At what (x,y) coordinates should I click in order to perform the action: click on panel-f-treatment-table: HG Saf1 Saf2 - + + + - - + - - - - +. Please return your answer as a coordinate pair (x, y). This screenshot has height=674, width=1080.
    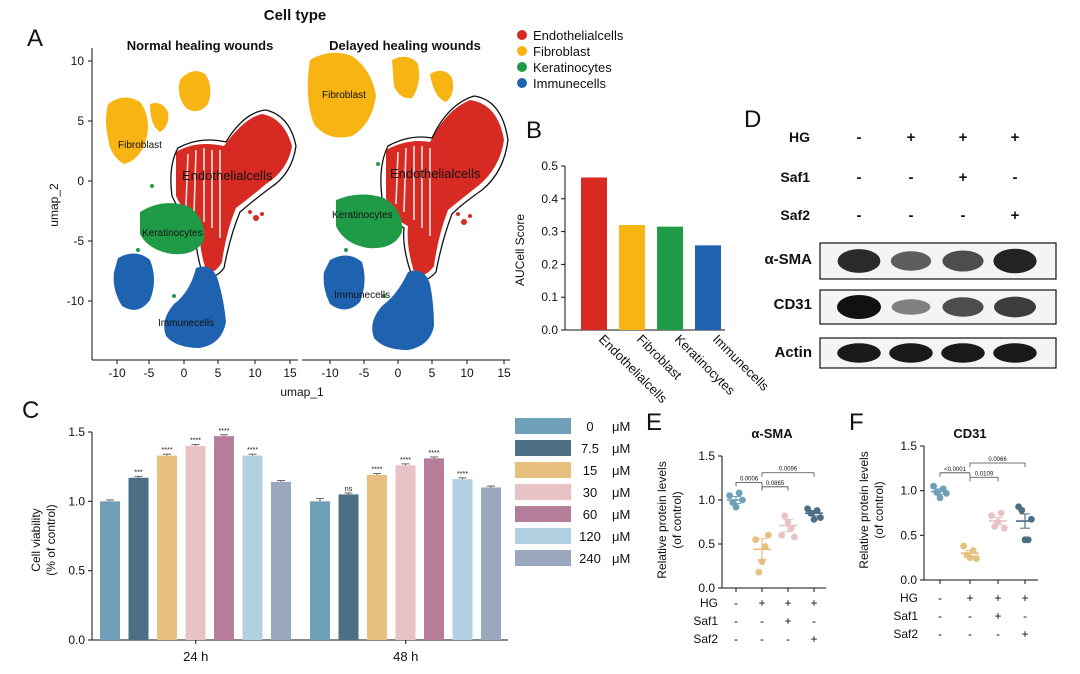
    Looking at the image, I should click on (960, 616).